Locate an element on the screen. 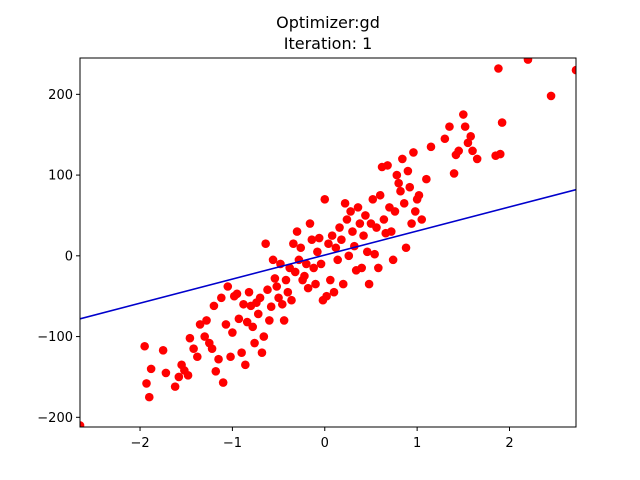  y-tick-label: 0 is located at coordinates (69, 256).